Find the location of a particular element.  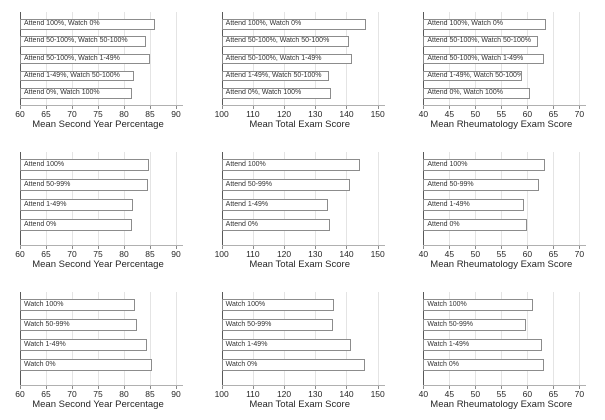

bar-label: Attend 100% is located at coordinates (245, 164).